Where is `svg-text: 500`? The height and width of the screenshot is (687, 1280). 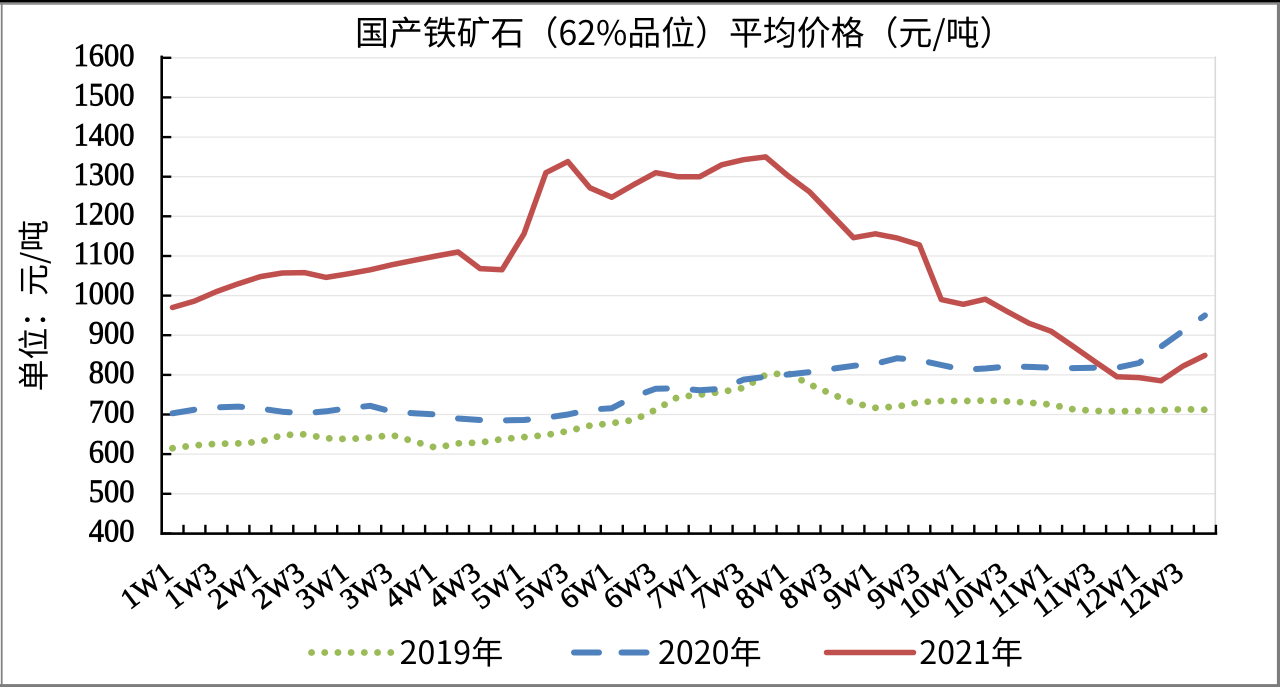 svg-text: 500 is located at coordinates (112, 492).